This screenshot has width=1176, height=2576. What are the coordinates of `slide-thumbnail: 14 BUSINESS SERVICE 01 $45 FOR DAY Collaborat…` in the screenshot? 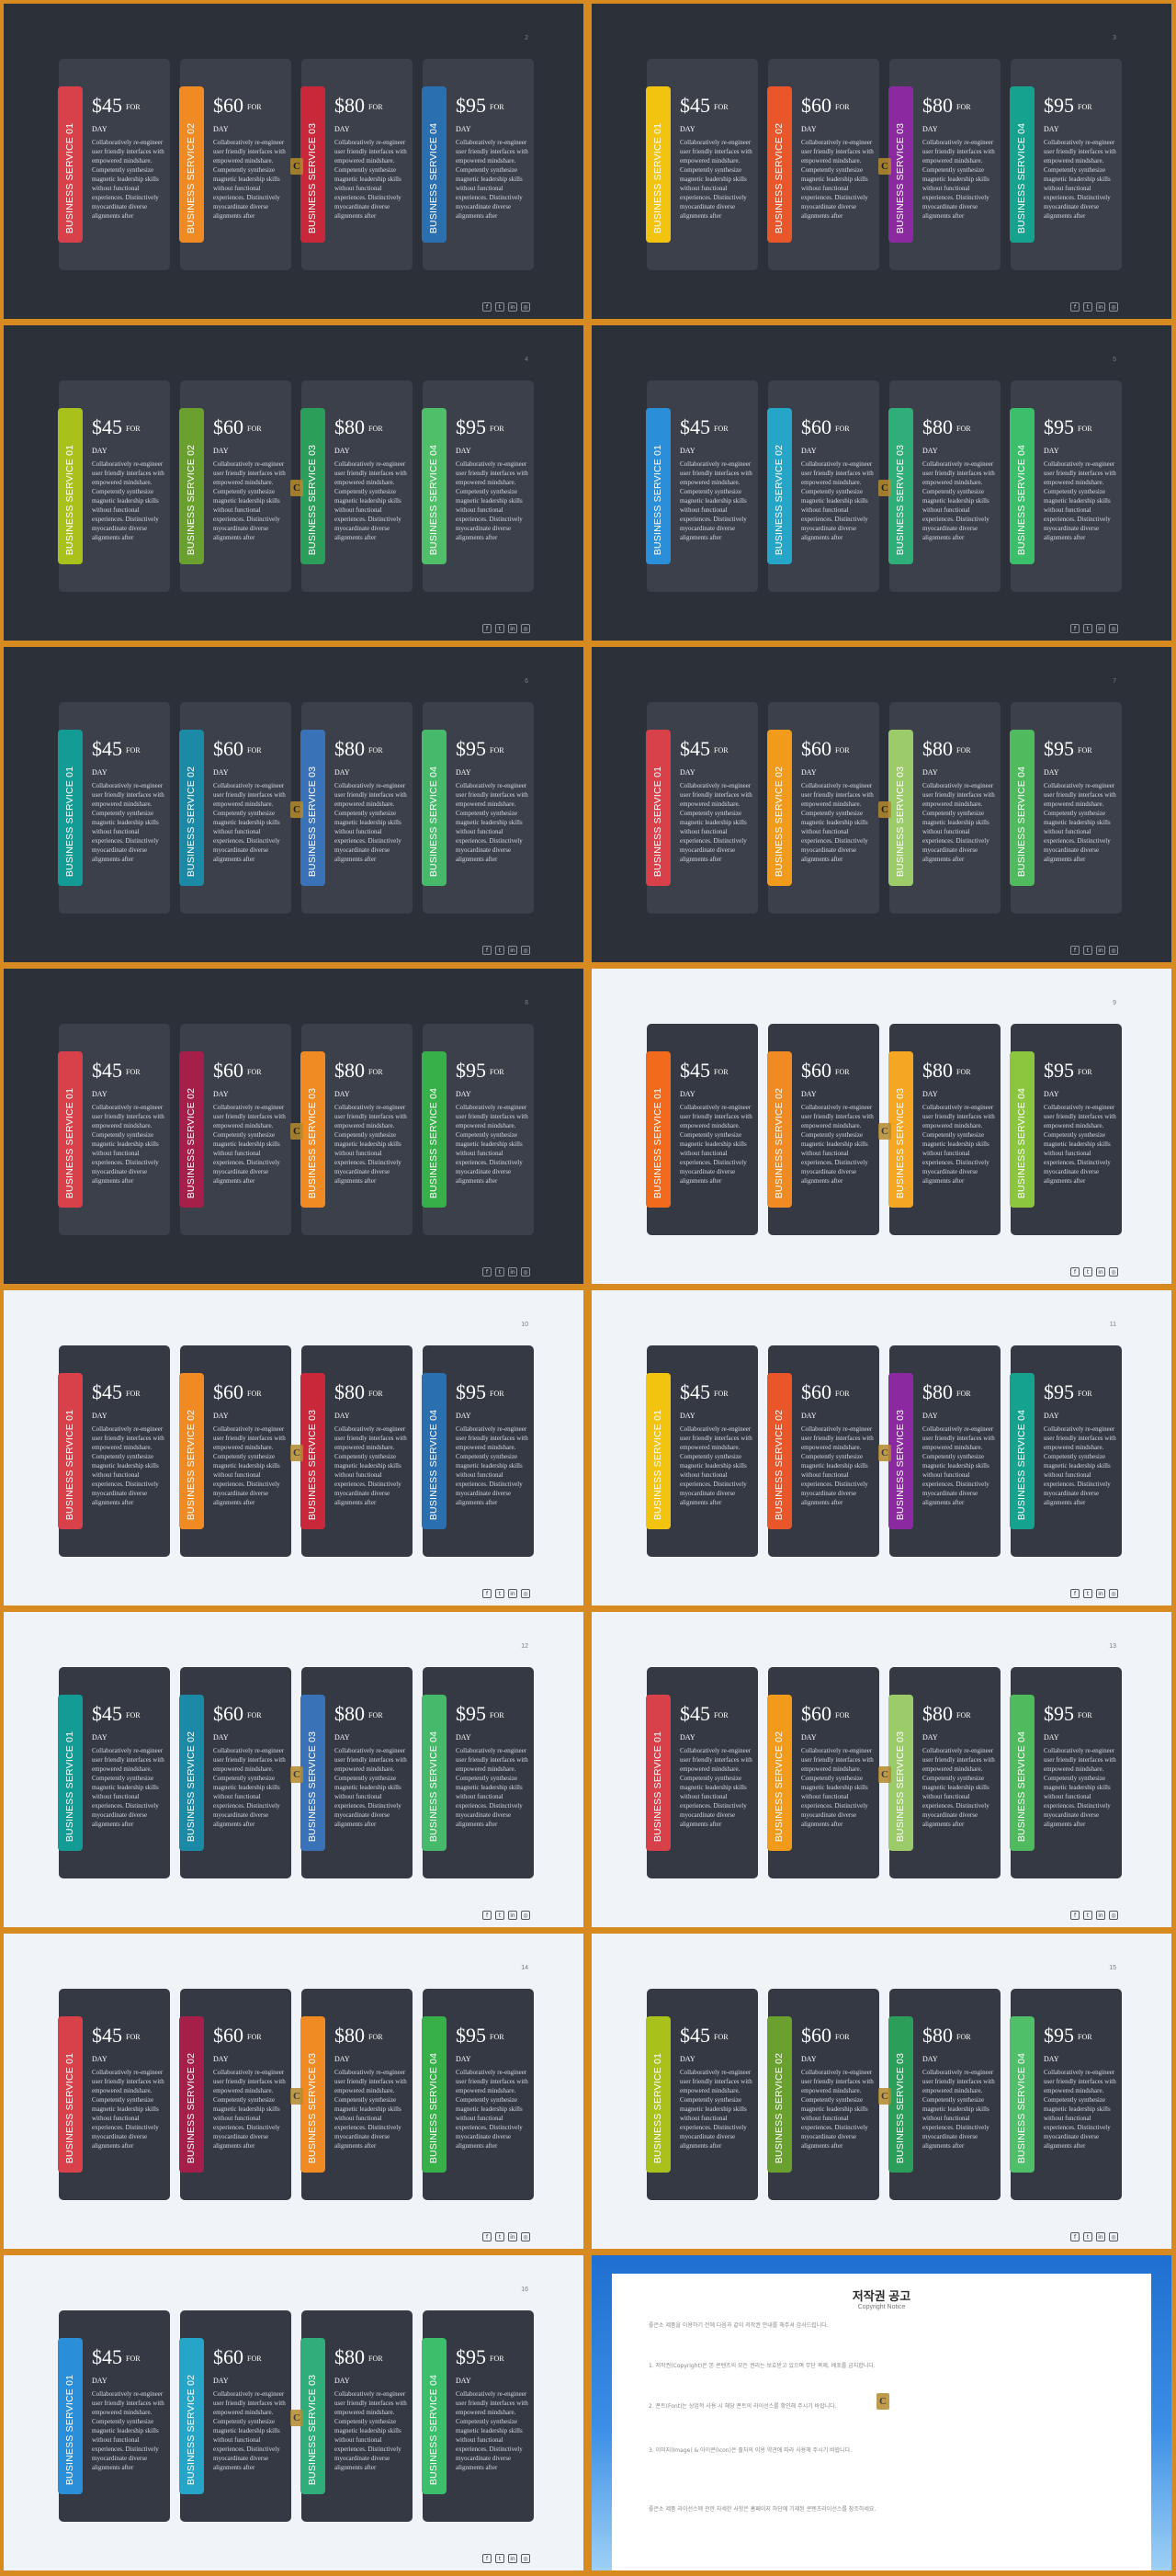 It's located at (293, 2091).